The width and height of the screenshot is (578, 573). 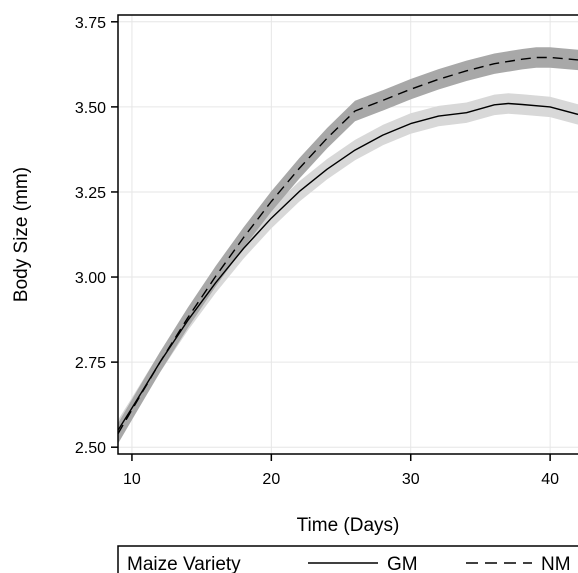 I want to click on y-tick-label: 2.50, so click(x=90, y=448).